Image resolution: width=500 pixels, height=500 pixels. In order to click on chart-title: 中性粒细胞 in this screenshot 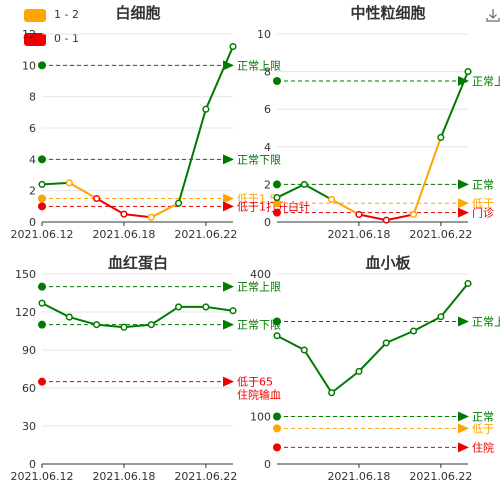, I will do `click(387, 13)`.